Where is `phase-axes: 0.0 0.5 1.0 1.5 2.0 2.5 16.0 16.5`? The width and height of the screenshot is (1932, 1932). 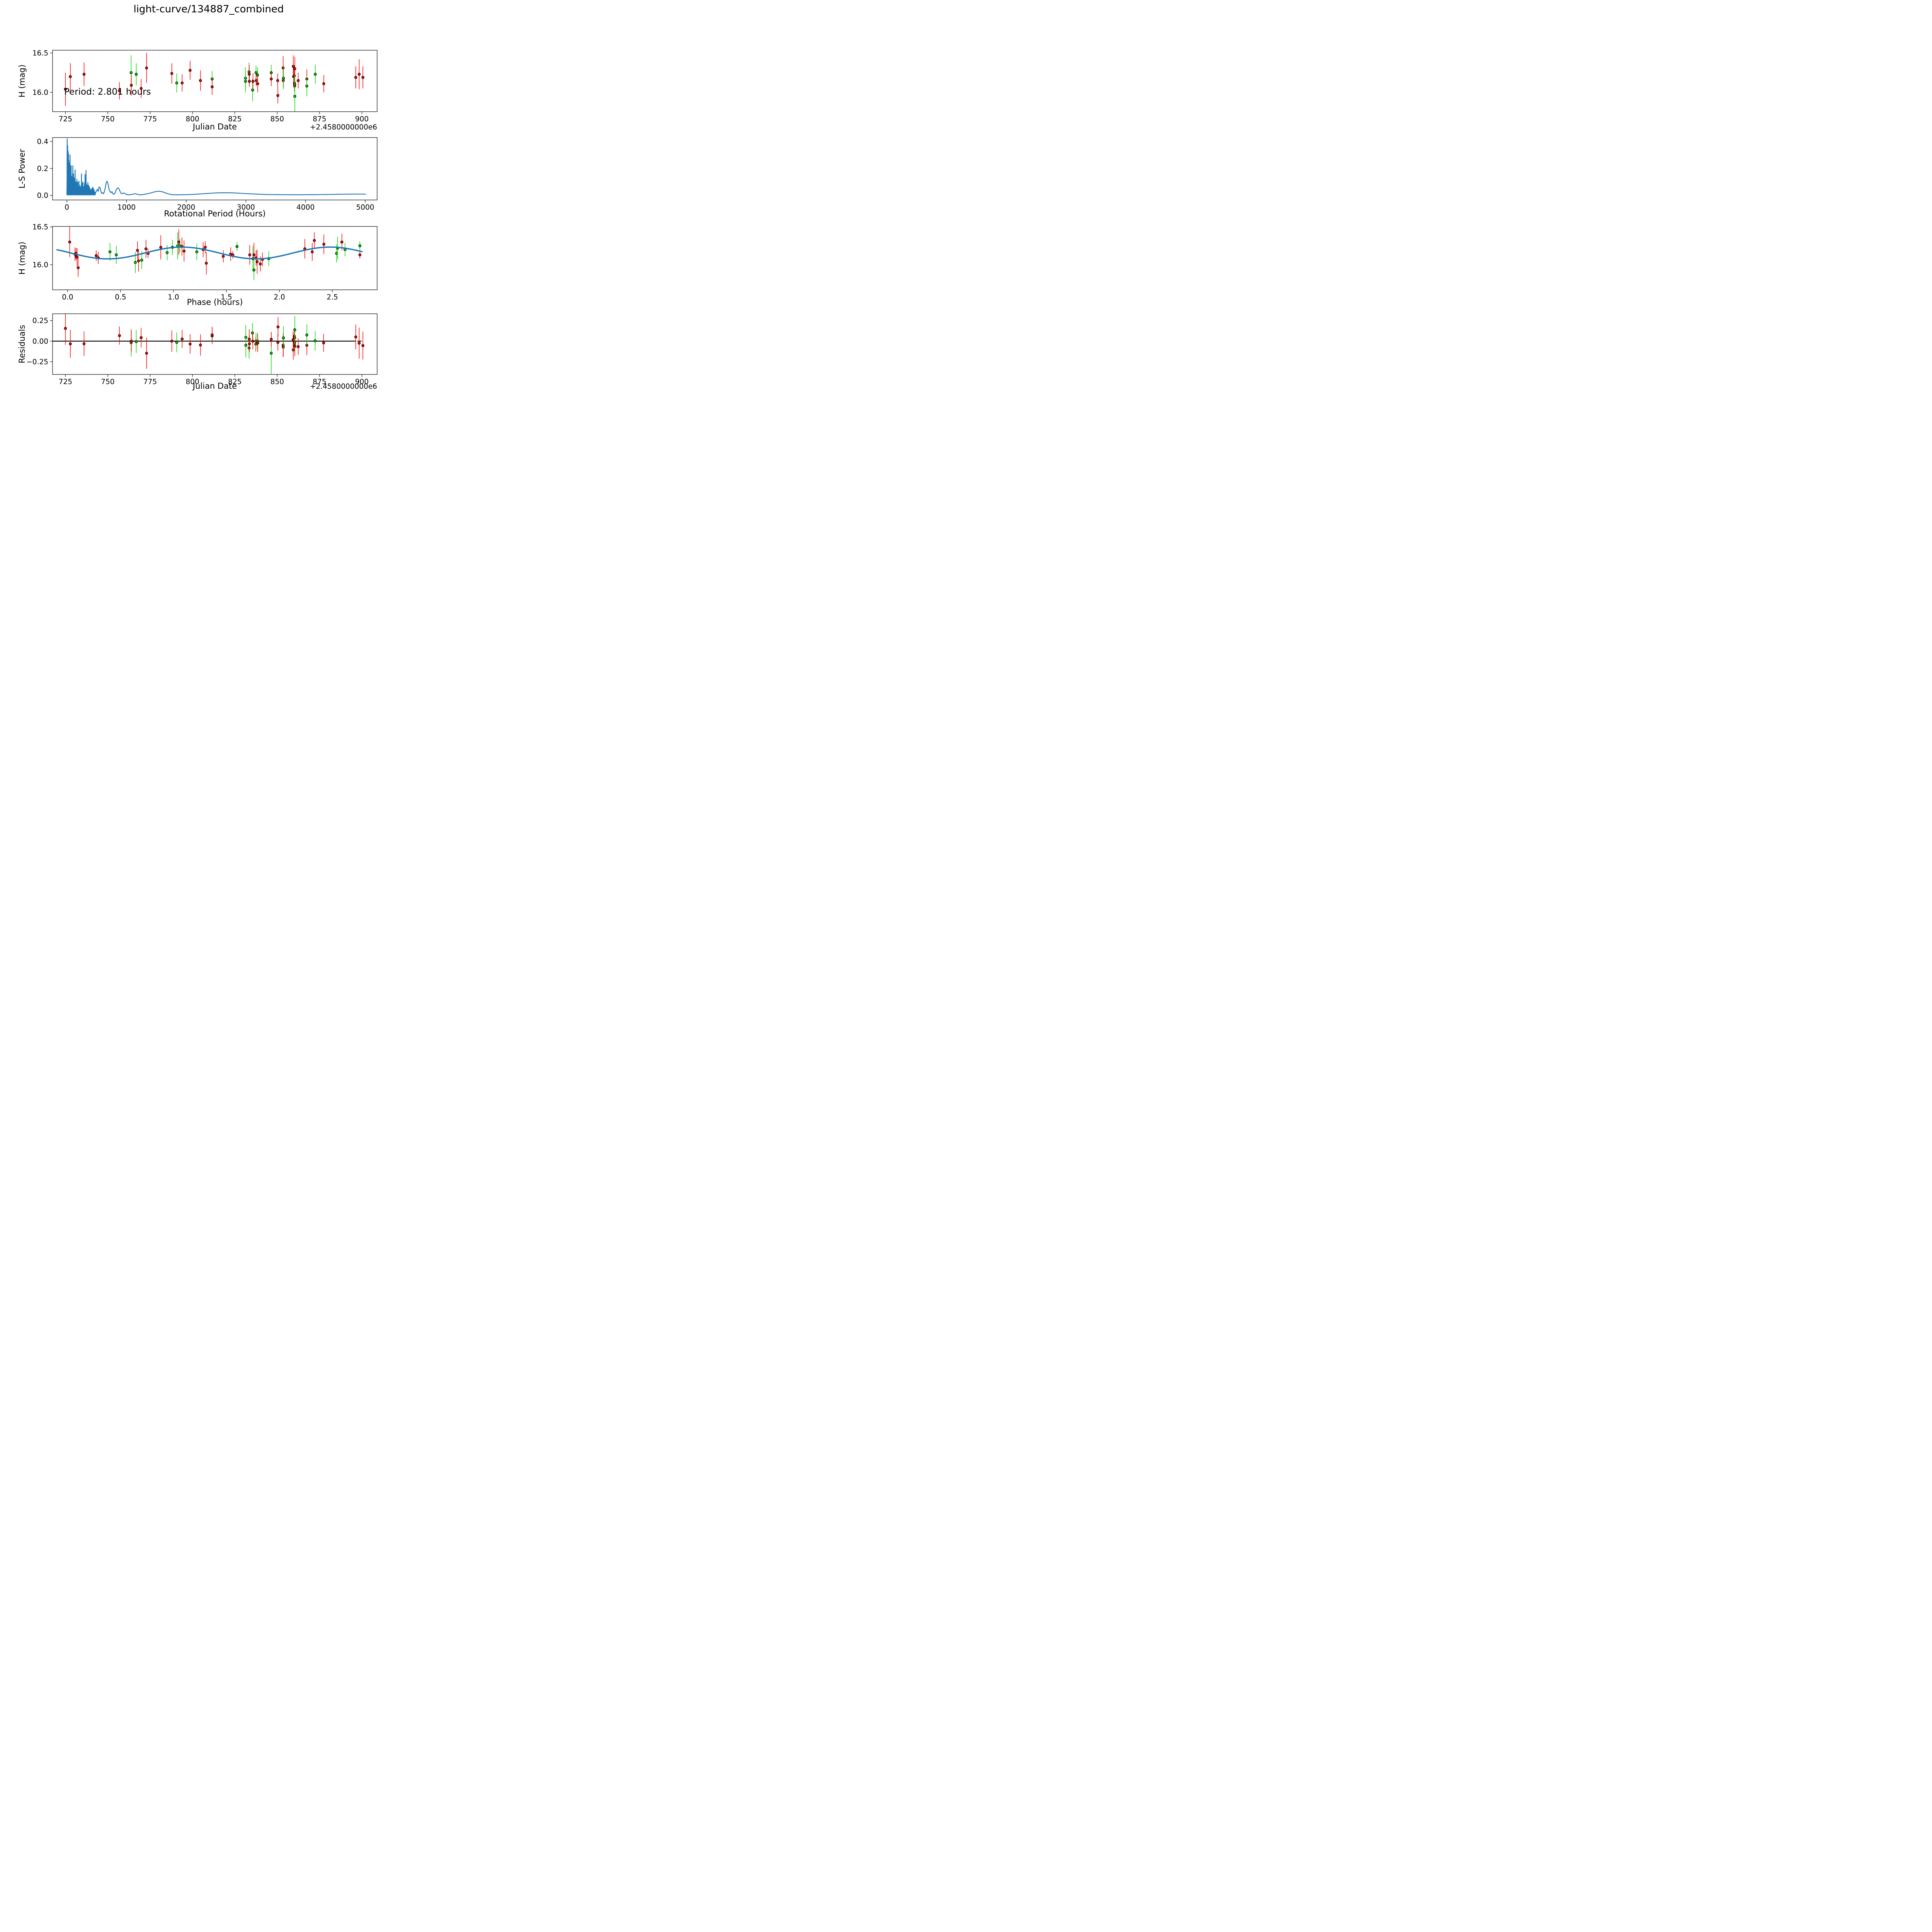 phase-axes: 0.0 0.5 1.0 1.5 2.0 2.5 16.0 16.5 is located at coordinates (205, 262).